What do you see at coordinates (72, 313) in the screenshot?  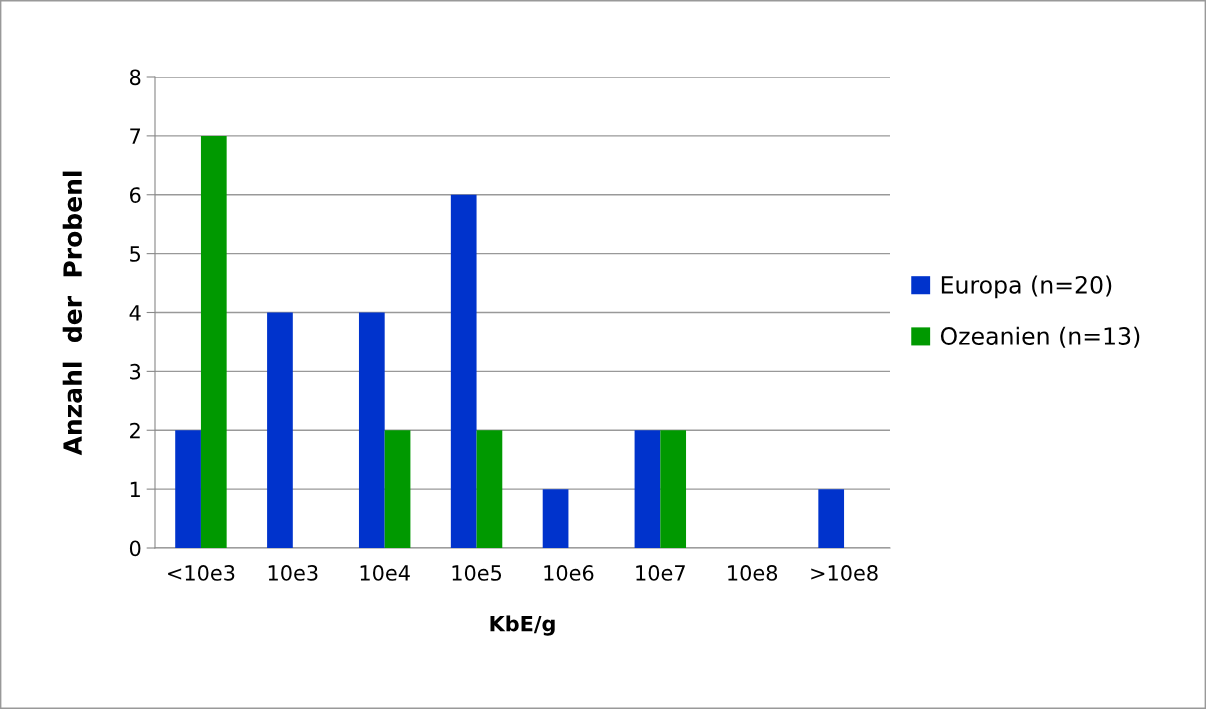 I see `y-axis-title: Anzahl der Probenl` at bounding box center [72, 313].